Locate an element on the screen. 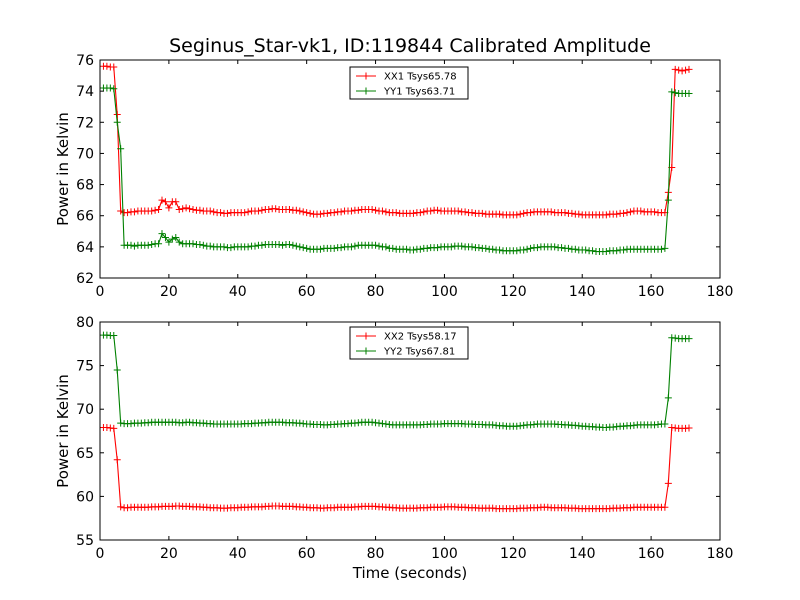 Image resolution: width=800 pixels, height=600 pixels. legend-label: YY1 Tsys63.71 is located at coordinates (419, 92).